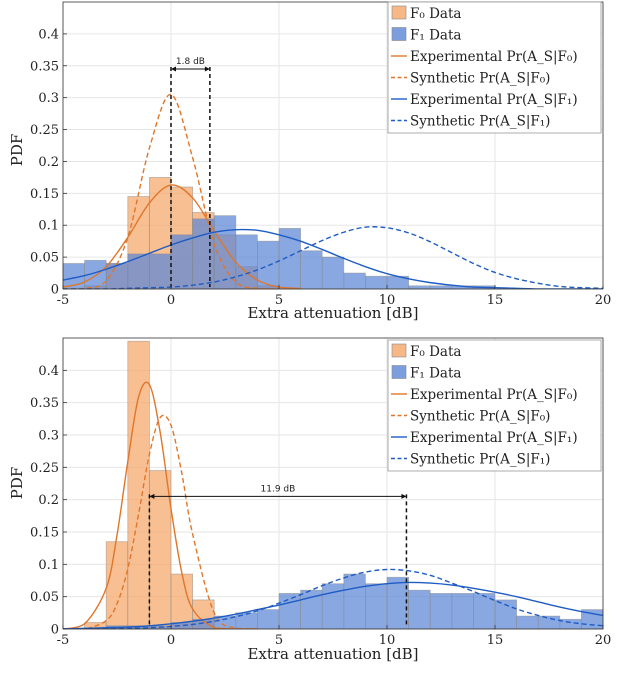 The height and width of the screenshot is (673, 635). I want to click on annotation-gap: 11.9 dB, so click(278, 555).